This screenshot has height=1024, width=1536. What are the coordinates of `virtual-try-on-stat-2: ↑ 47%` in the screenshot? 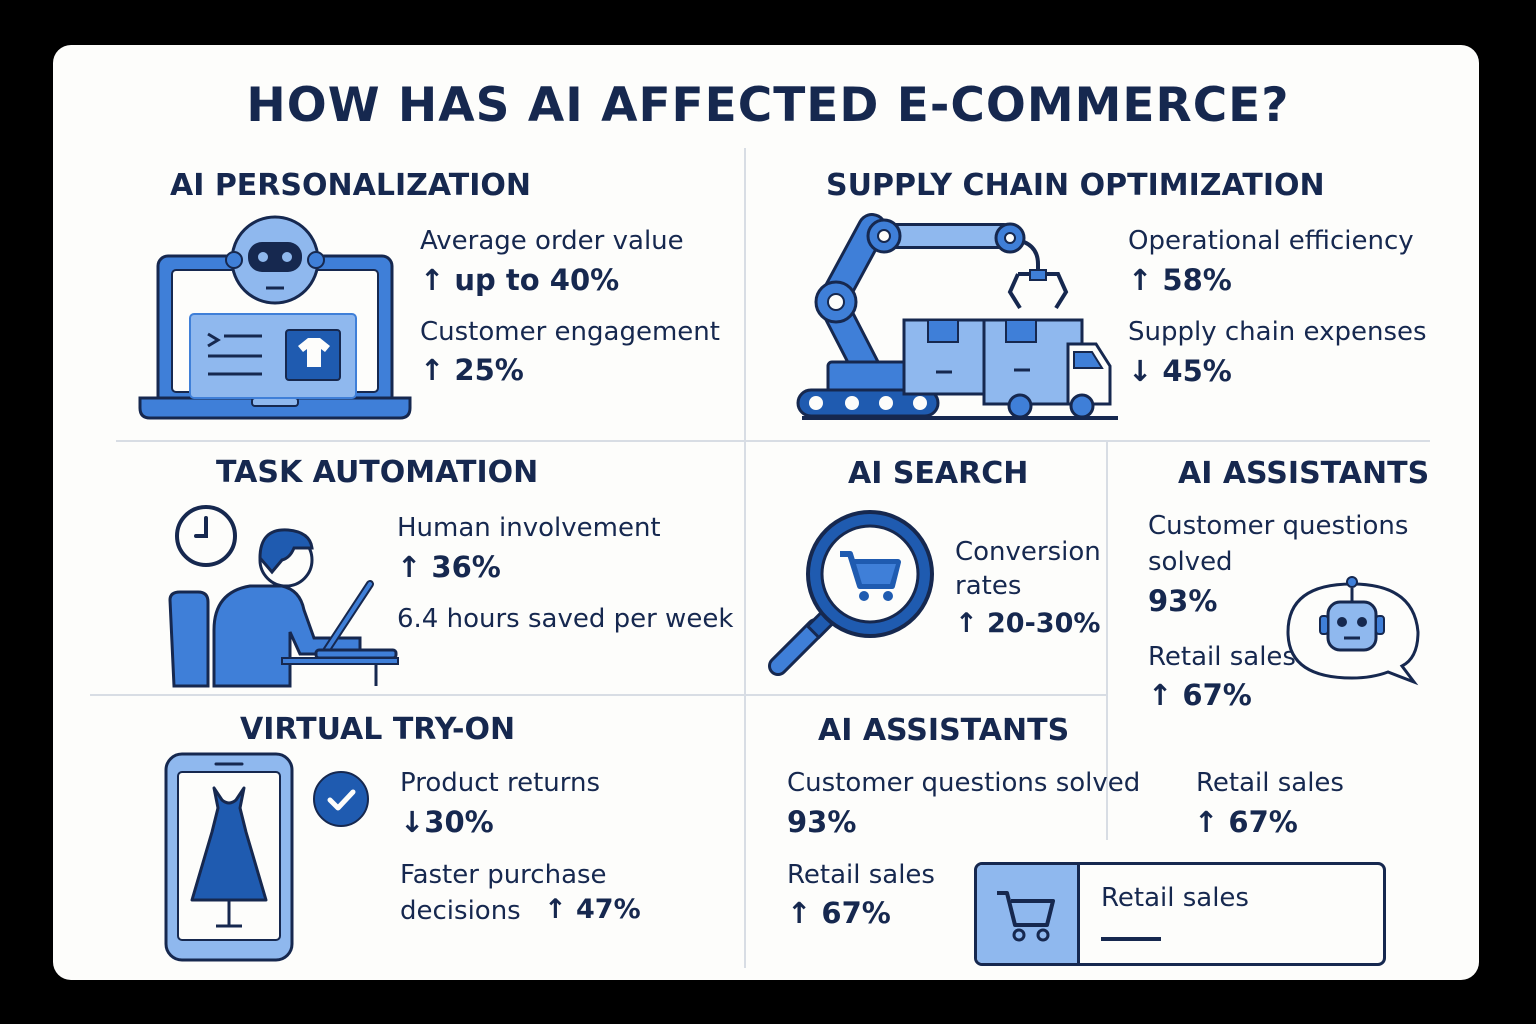 It's located at (592, 909).